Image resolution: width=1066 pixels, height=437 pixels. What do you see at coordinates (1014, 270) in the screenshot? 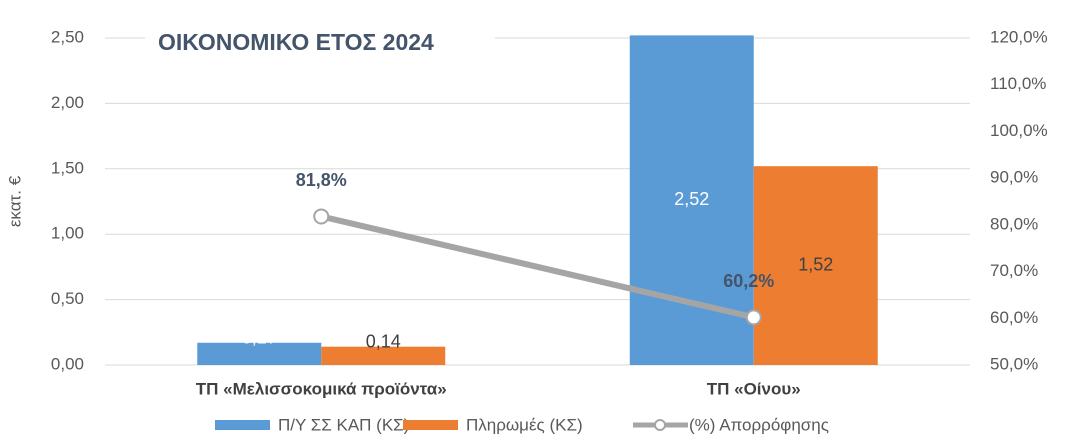
I see `y2-tick-label: 70,0%` at bounding box center [1014, 270].